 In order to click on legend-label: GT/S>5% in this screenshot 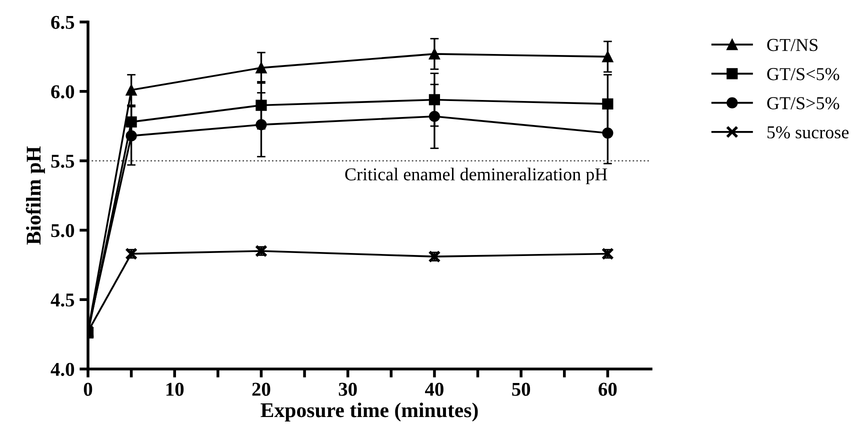, I will do `click(803, 103)`.